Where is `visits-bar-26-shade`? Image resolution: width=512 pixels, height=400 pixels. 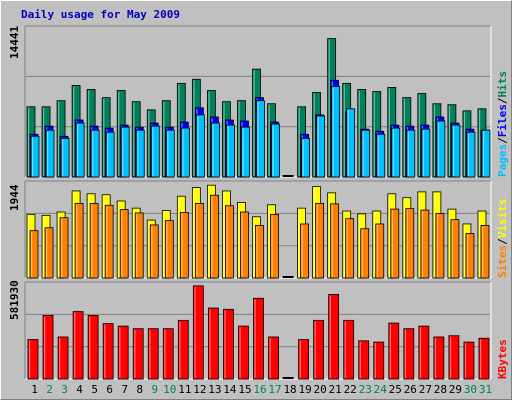 visits-bar-26-shade is located at coordinates (404, 237).